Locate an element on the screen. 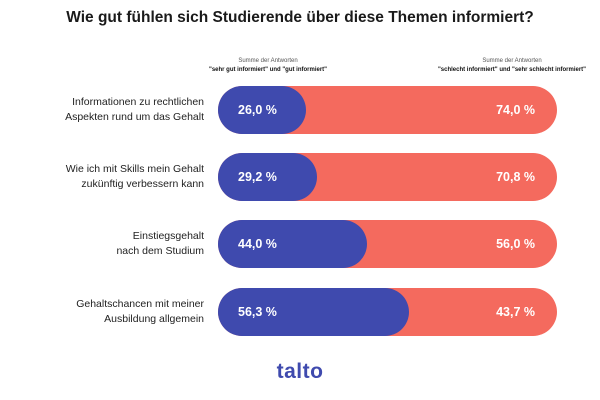 This screenshot has width=600, height=400. stacked-bar: 44,0 % 56,0 % is located at coordinates (387, 244).